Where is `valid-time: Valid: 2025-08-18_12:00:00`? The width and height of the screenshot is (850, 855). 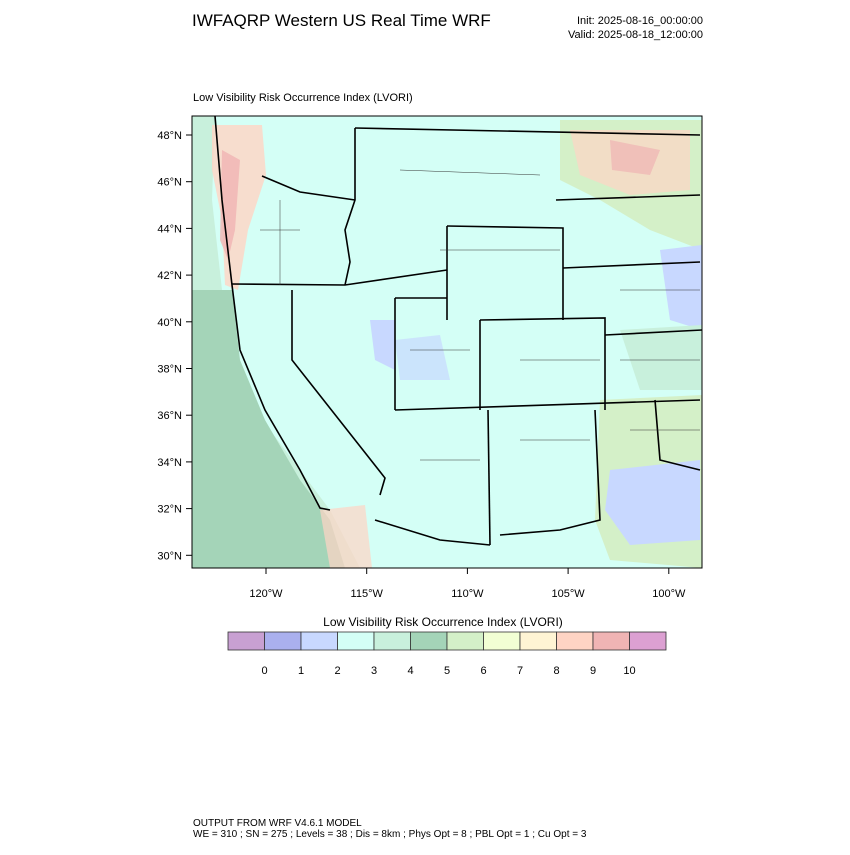
valid-time: Valid: 2025-08-18_12:00:00 is located at coordinates (635, 35).